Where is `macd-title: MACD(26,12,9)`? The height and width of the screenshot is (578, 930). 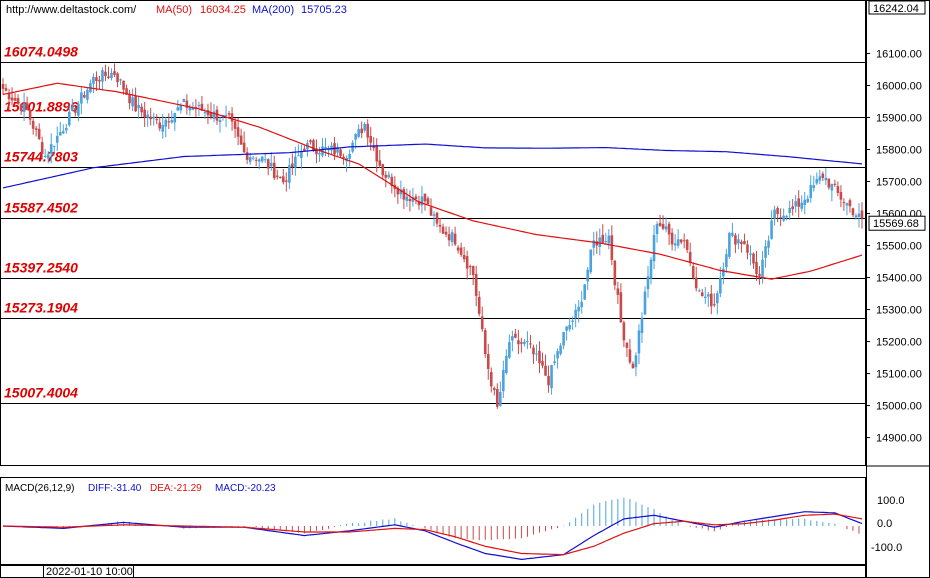 macd-title: MACD(26,12,9) is located at coordinates (39, 488).